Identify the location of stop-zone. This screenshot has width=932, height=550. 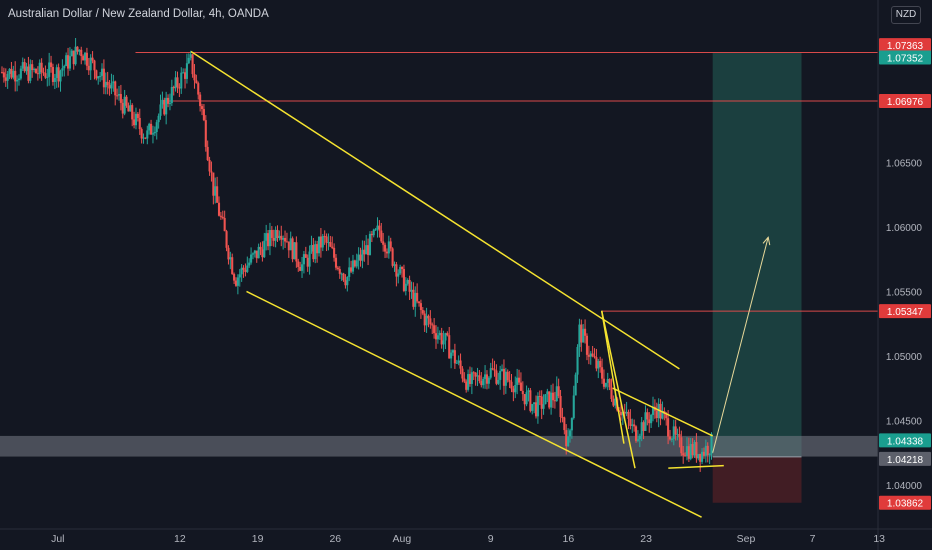
(757, 479).